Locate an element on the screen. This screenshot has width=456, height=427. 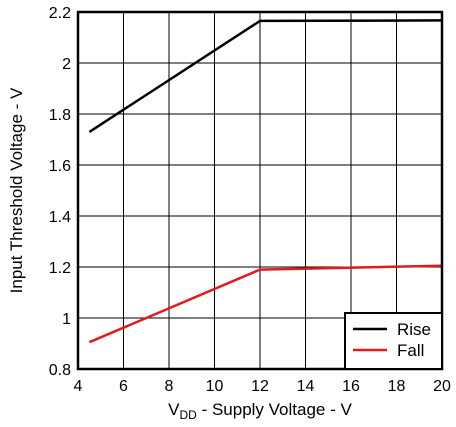
x-tick-label: 18 is located at coordinates (397, 386).